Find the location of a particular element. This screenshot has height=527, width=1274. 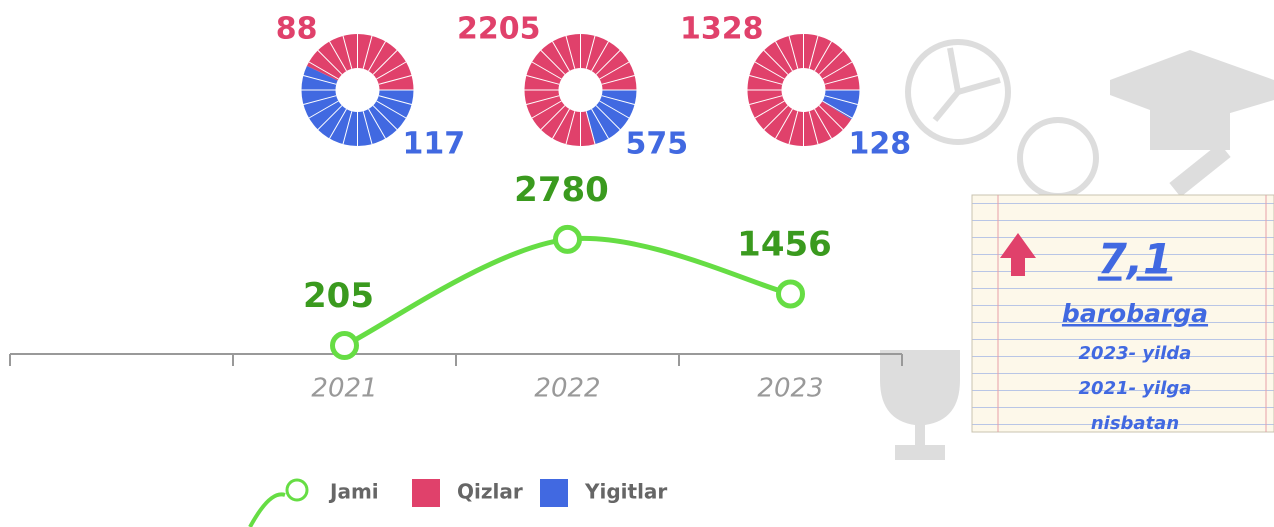

note-line: nisbatan is located at coordinates (1135, 423).